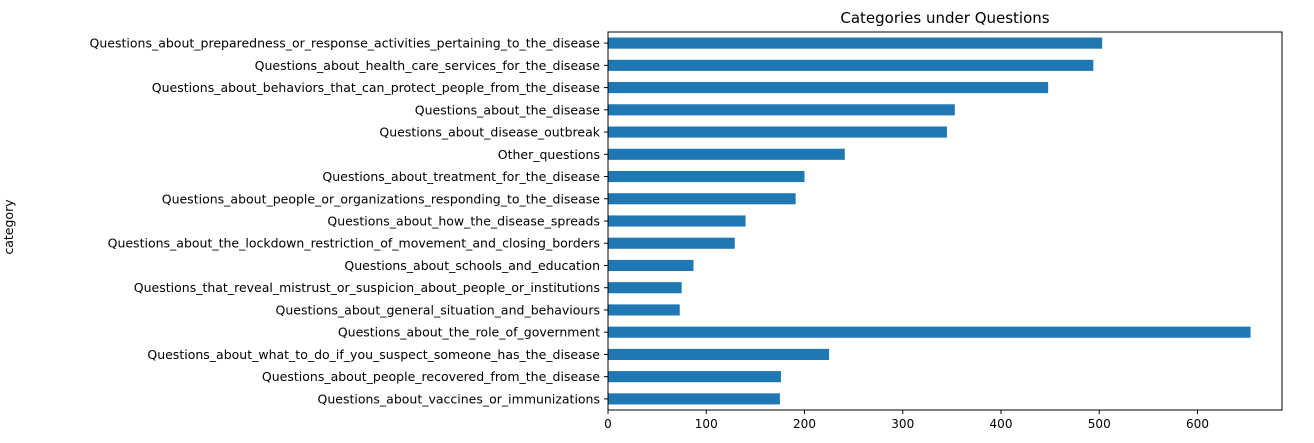  I want to click on x-tick-label: 100, so click(706, 424).